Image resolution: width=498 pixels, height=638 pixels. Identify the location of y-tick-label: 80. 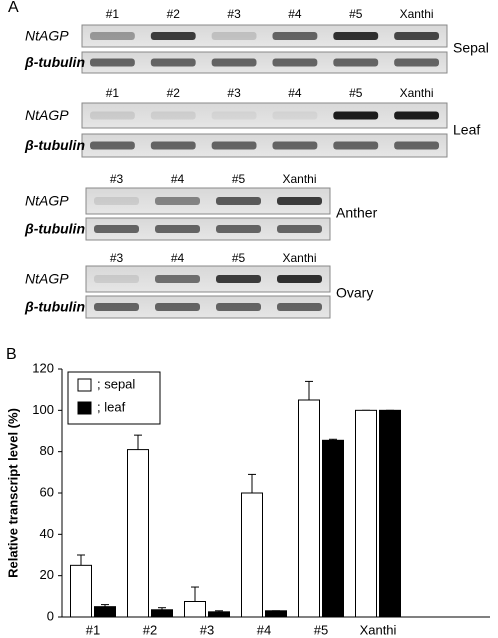
(47, 450).